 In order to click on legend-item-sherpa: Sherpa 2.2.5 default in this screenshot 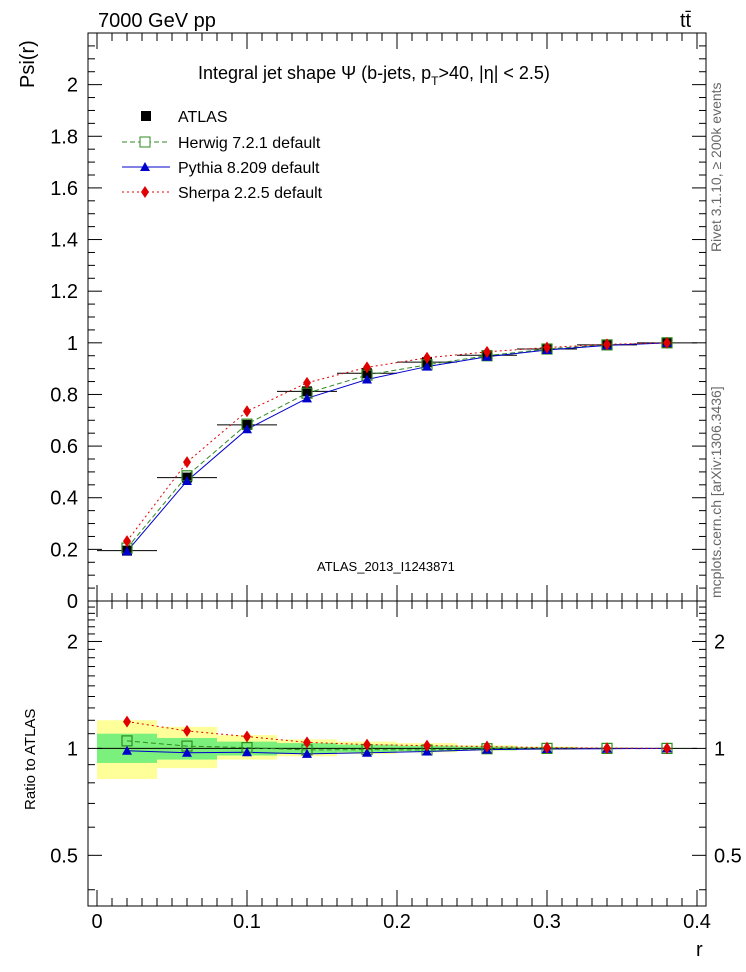, I will do `click(222, 193)`.